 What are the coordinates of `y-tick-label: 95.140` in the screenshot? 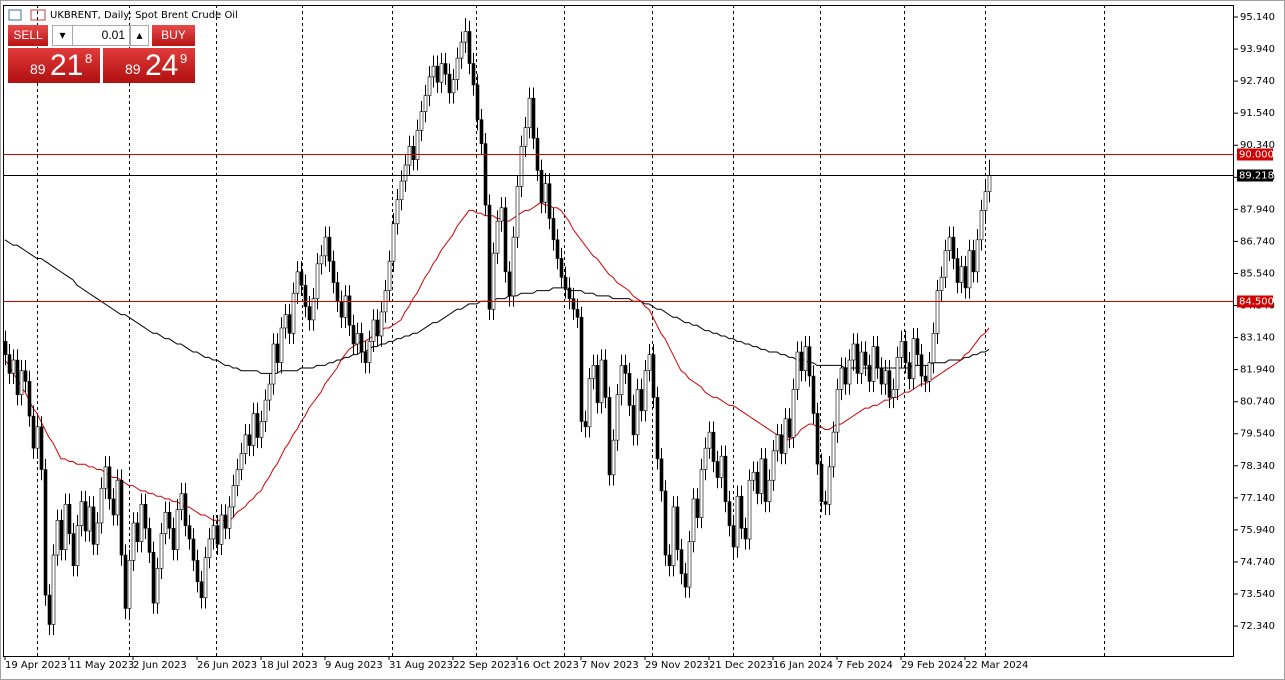 It's located at (1257, 17).